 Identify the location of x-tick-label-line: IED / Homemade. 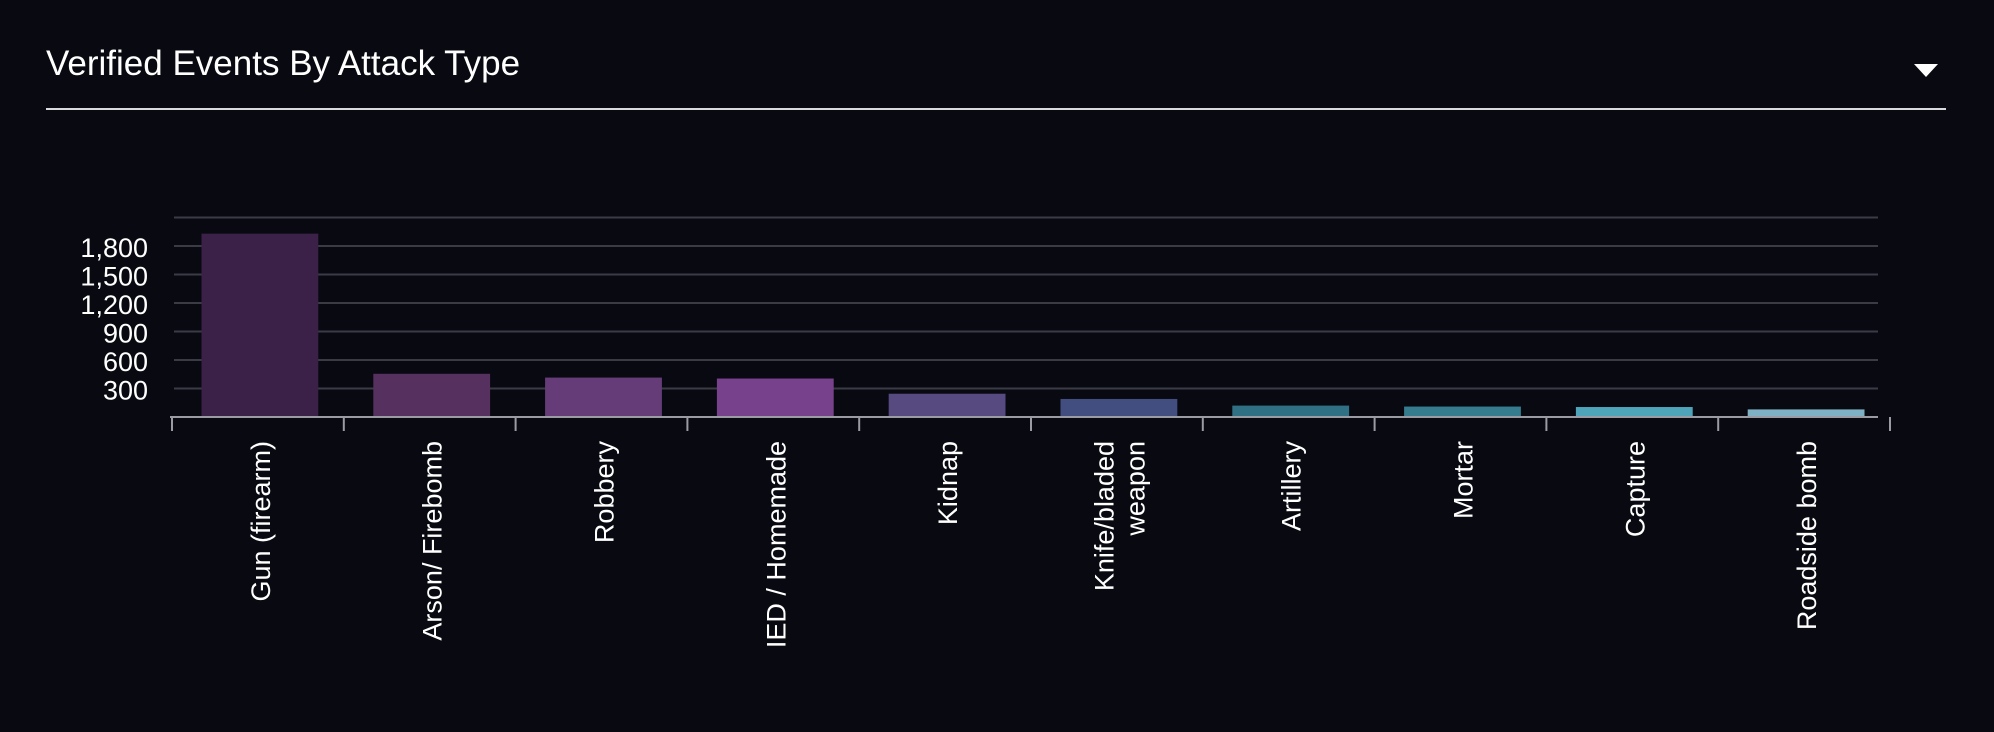
(776, 544).